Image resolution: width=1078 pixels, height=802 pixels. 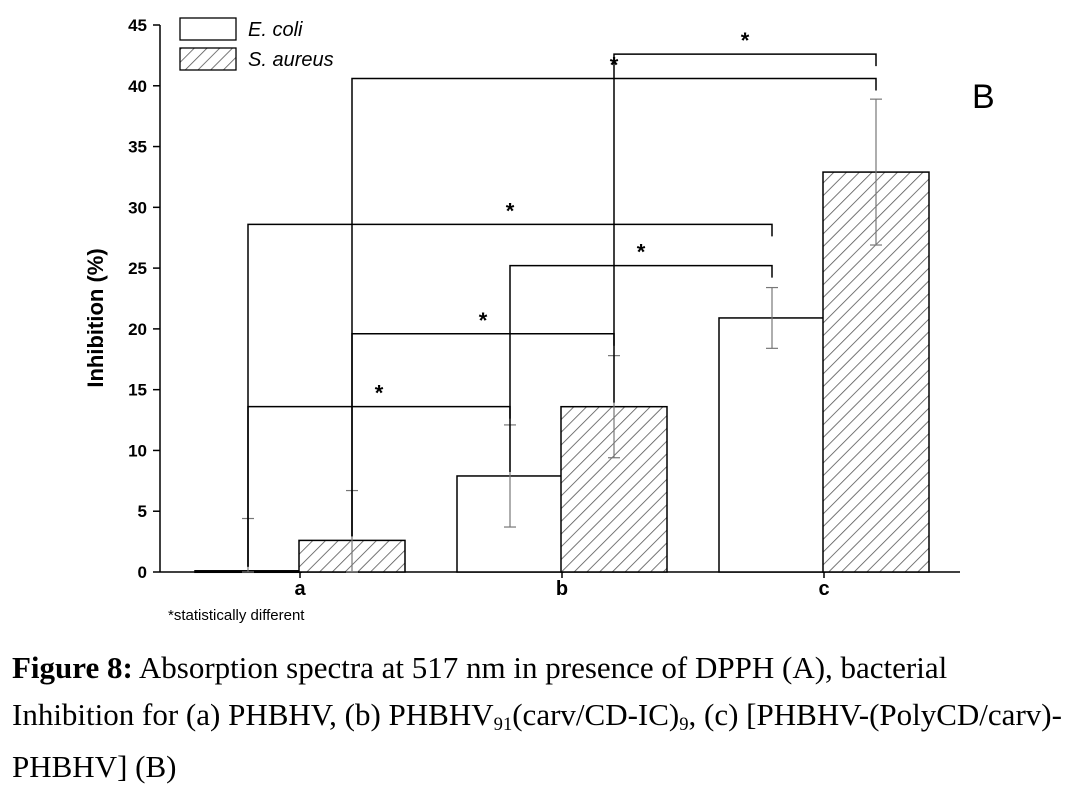 I want to click on y-tick-label: 45, so click(x=137, y=25).